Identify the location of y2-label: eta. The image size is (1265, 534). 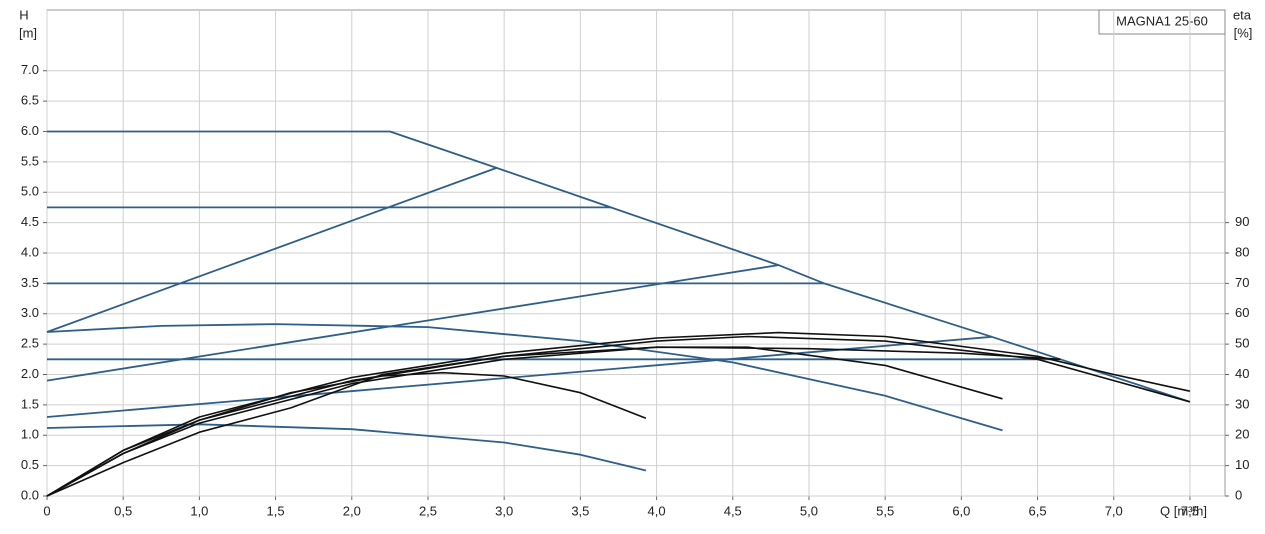
(1242, 14).